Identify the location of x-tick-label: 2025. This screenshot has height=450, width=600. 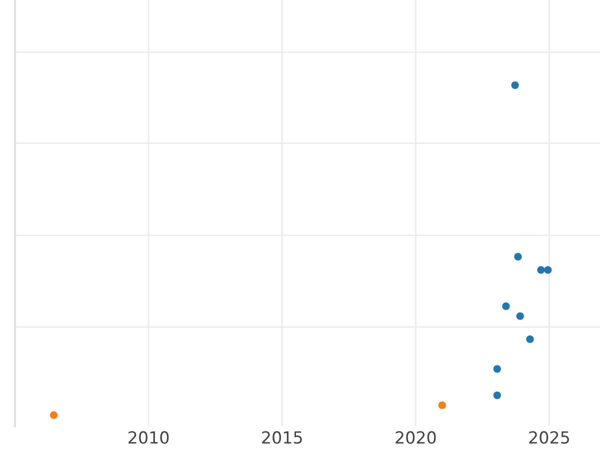
(549, 437).